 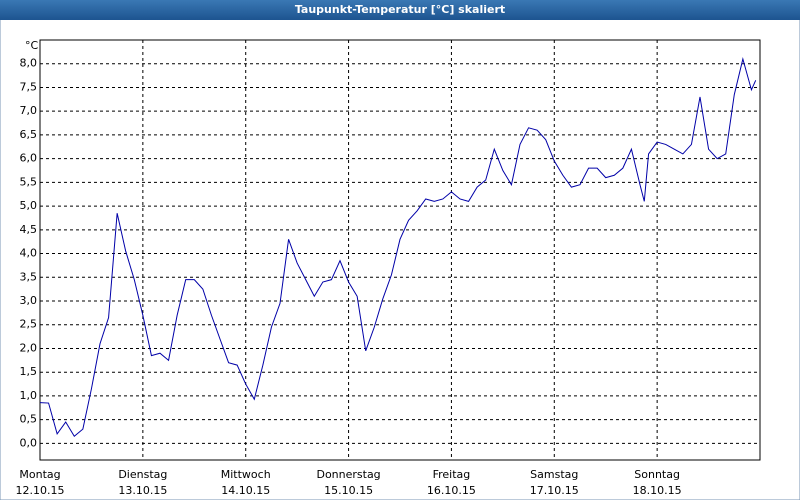 I want to click on y-tick-label: 2,0, so click(x=29, y=347).